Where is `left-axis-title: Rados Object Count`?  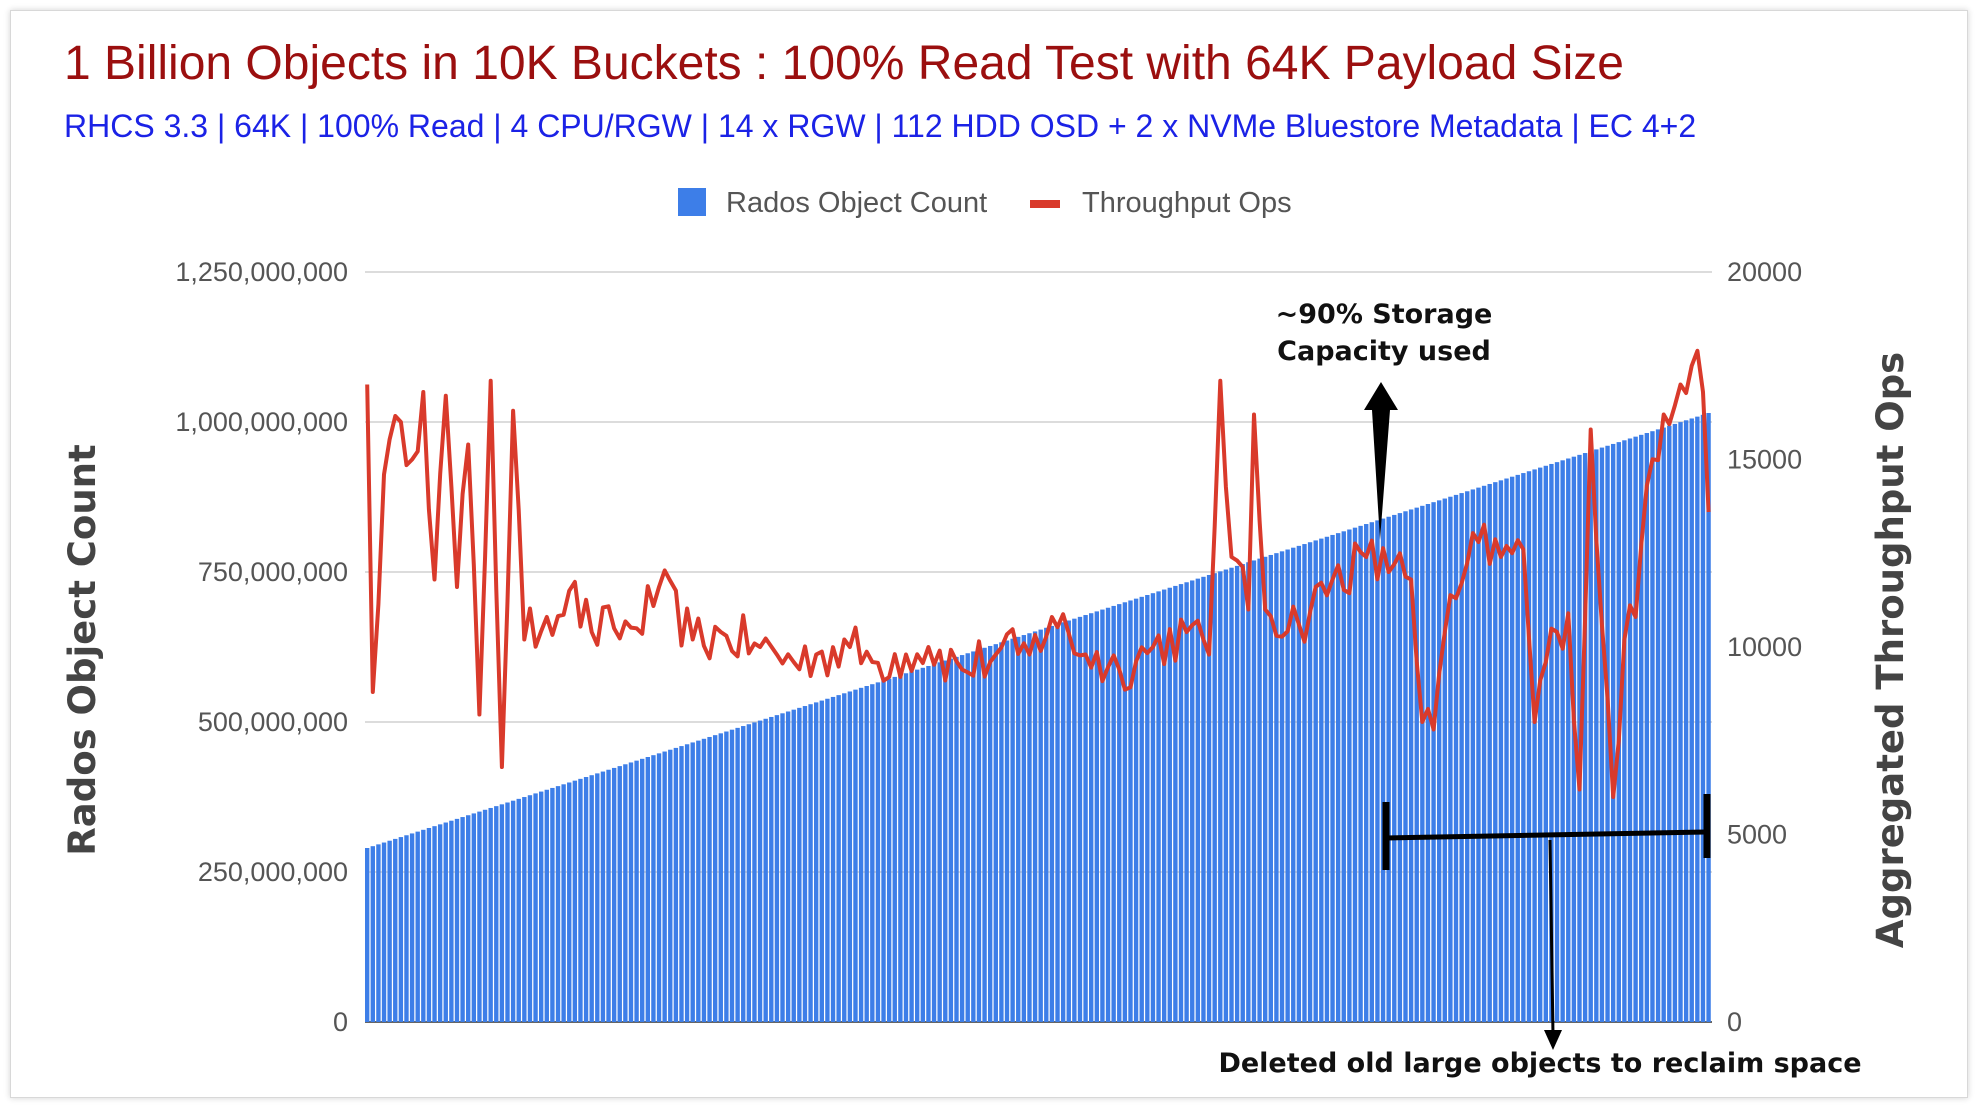 left-axis-title: Rados Object Count is located at coordinates (82, 649).